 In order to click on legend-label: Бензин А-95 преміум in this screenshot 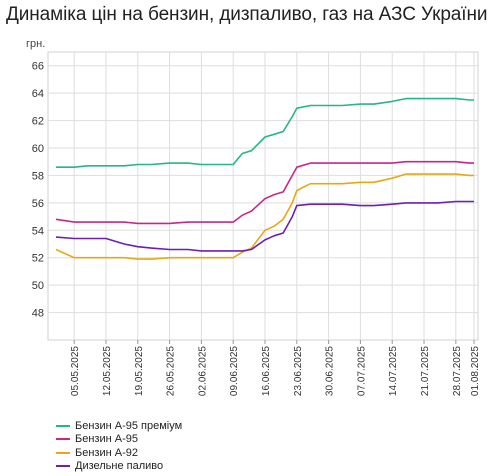, I will do `click(129, 425)`.